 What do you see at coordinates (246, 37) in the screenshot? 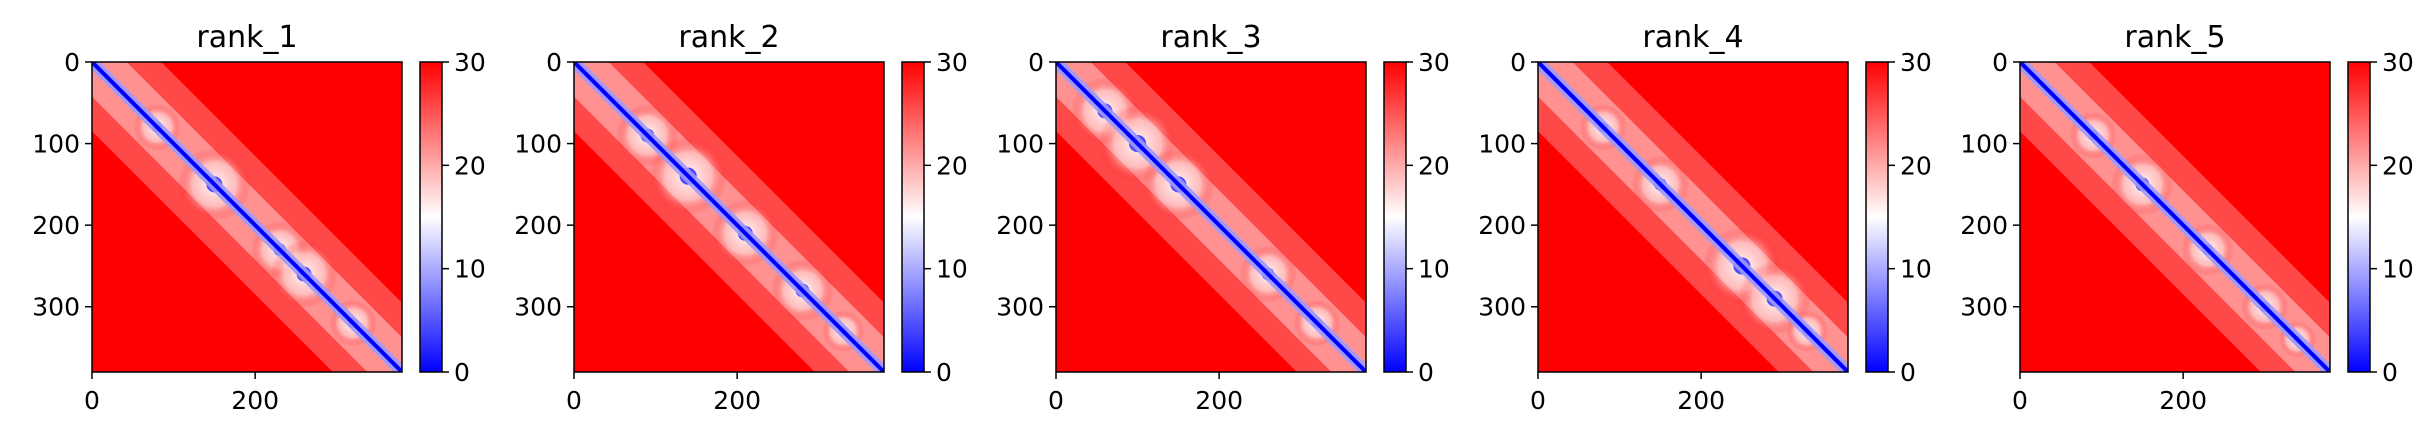
I see `panel-title: rank_1` at bounding box center [246, 37].